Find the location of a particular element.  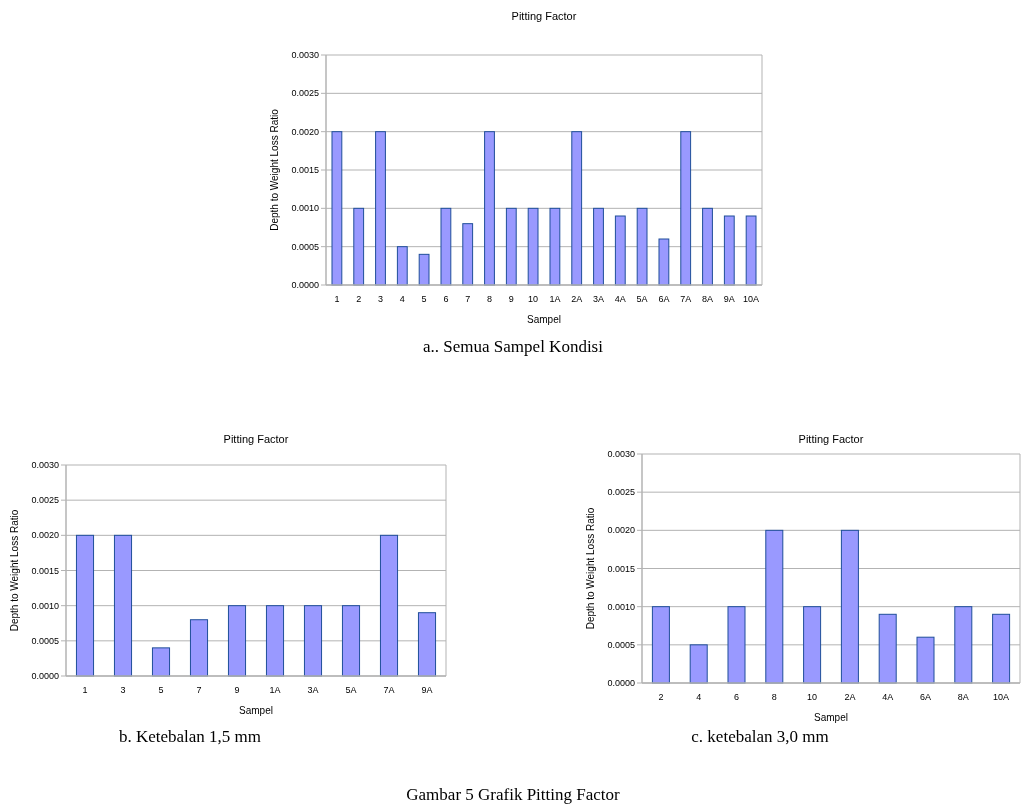

y-tick-label: 0.0015 is located at coordinates (621, 568).